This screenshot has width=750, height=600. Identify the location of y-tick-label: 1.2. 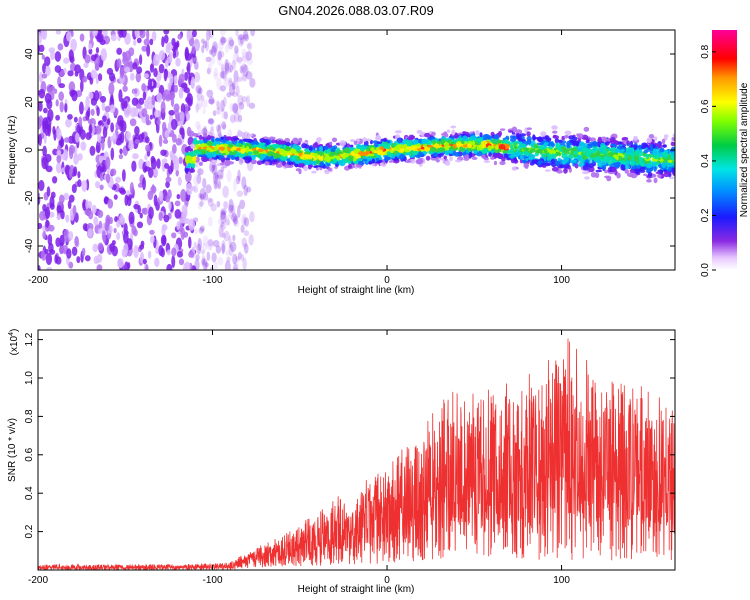
(29, 339).